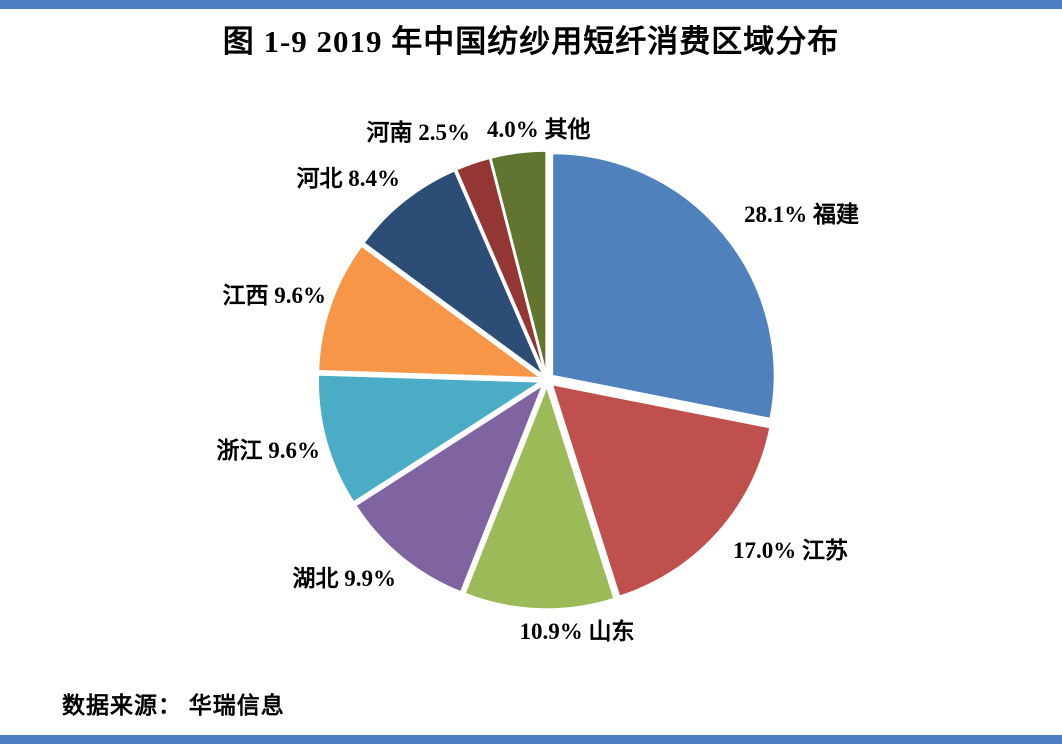 The width and height of the screenshot is (1062, 744). What do you see at coordinates (531, 4) in the screenshot?
I see `top-border` at bounding box center [531, 4].